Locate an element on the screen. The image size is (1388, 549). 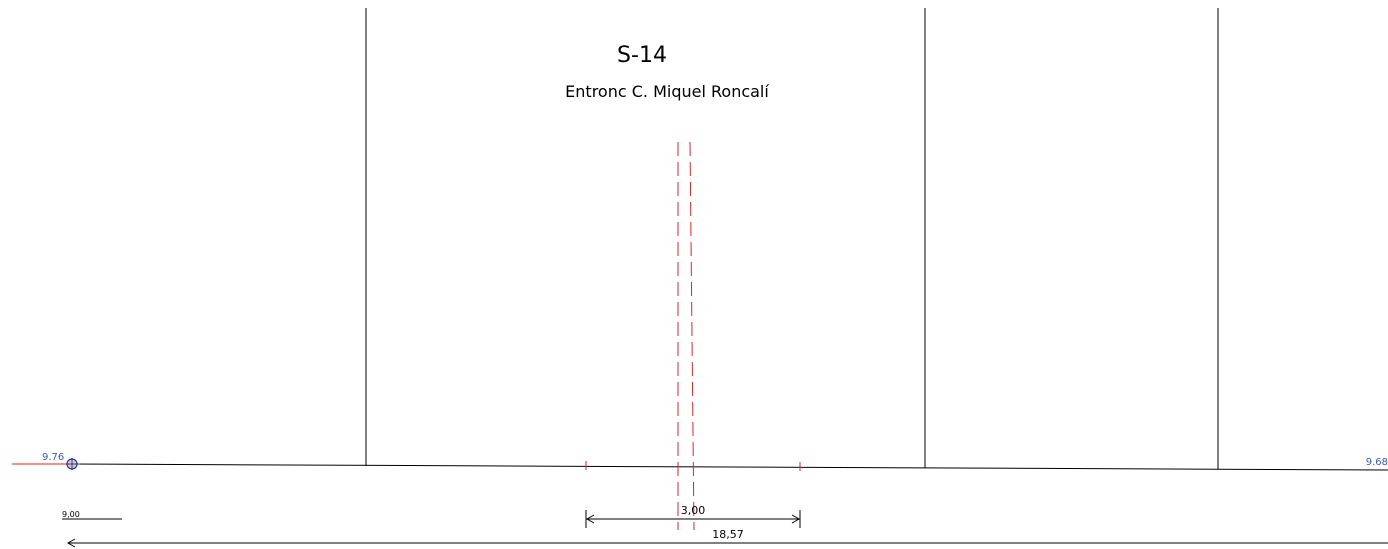
section-code: S-14 is located at coordinates (642, 55).